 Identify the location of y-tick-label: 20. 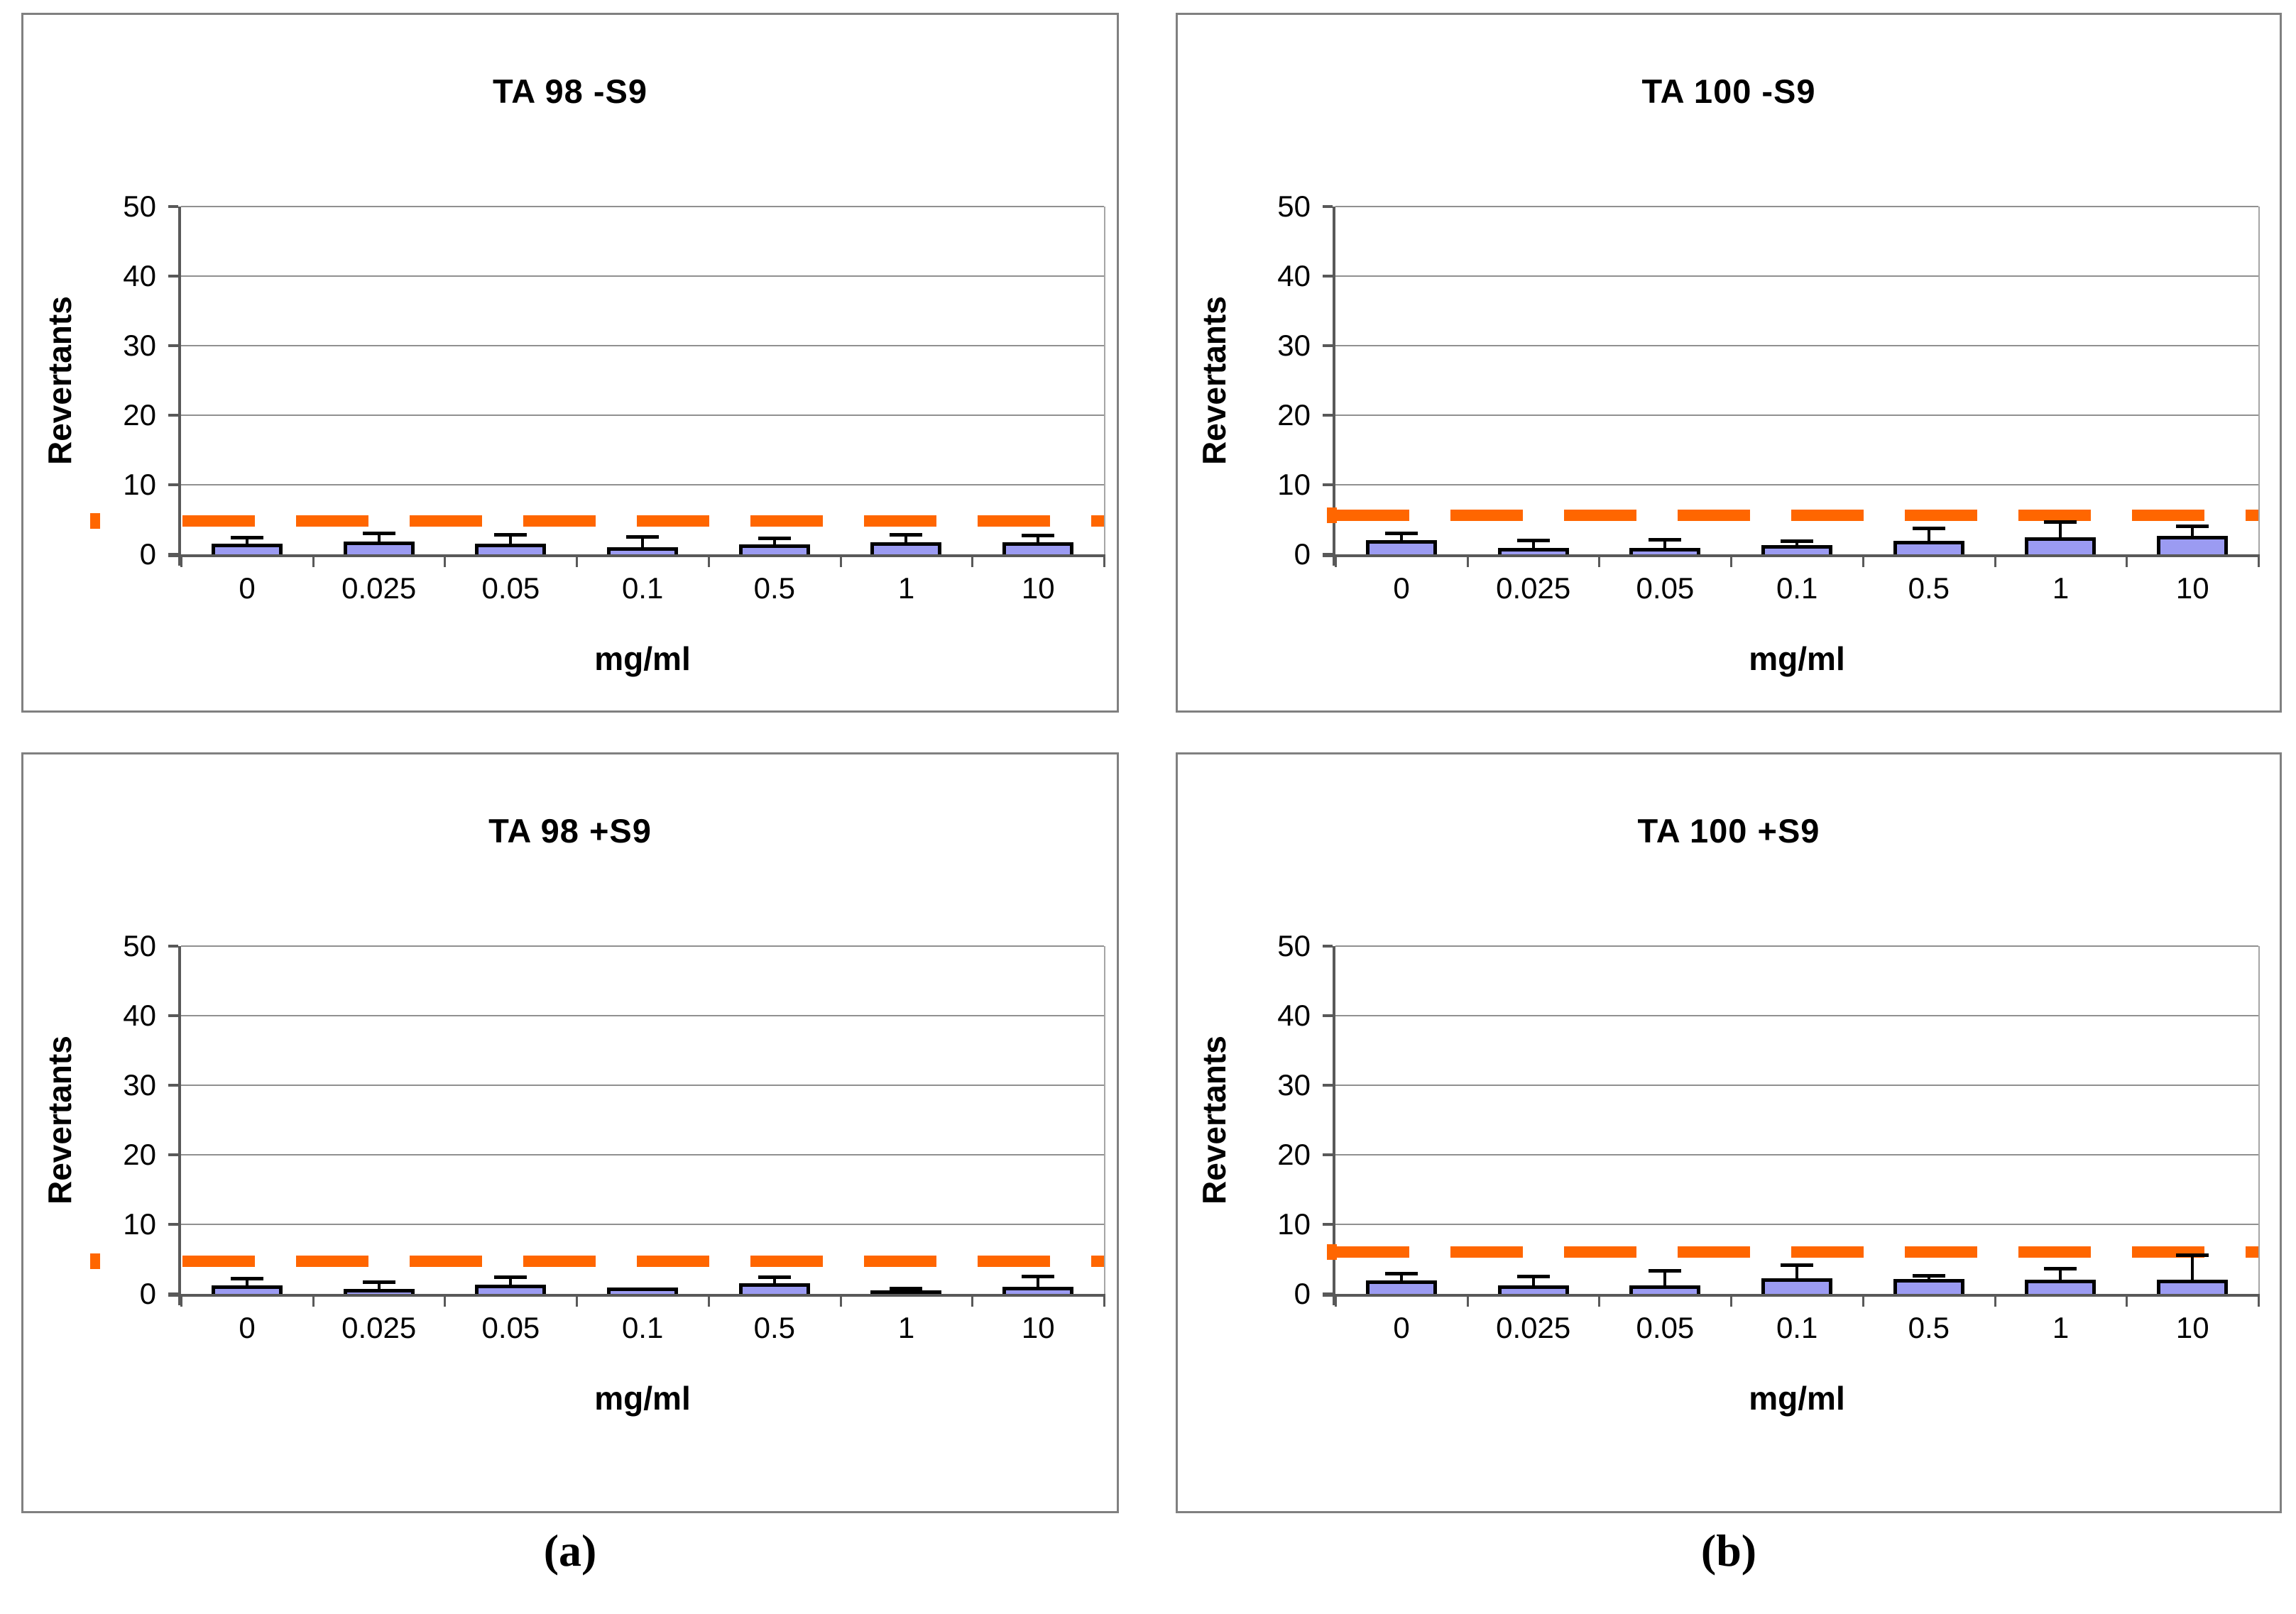
(139, 1154).